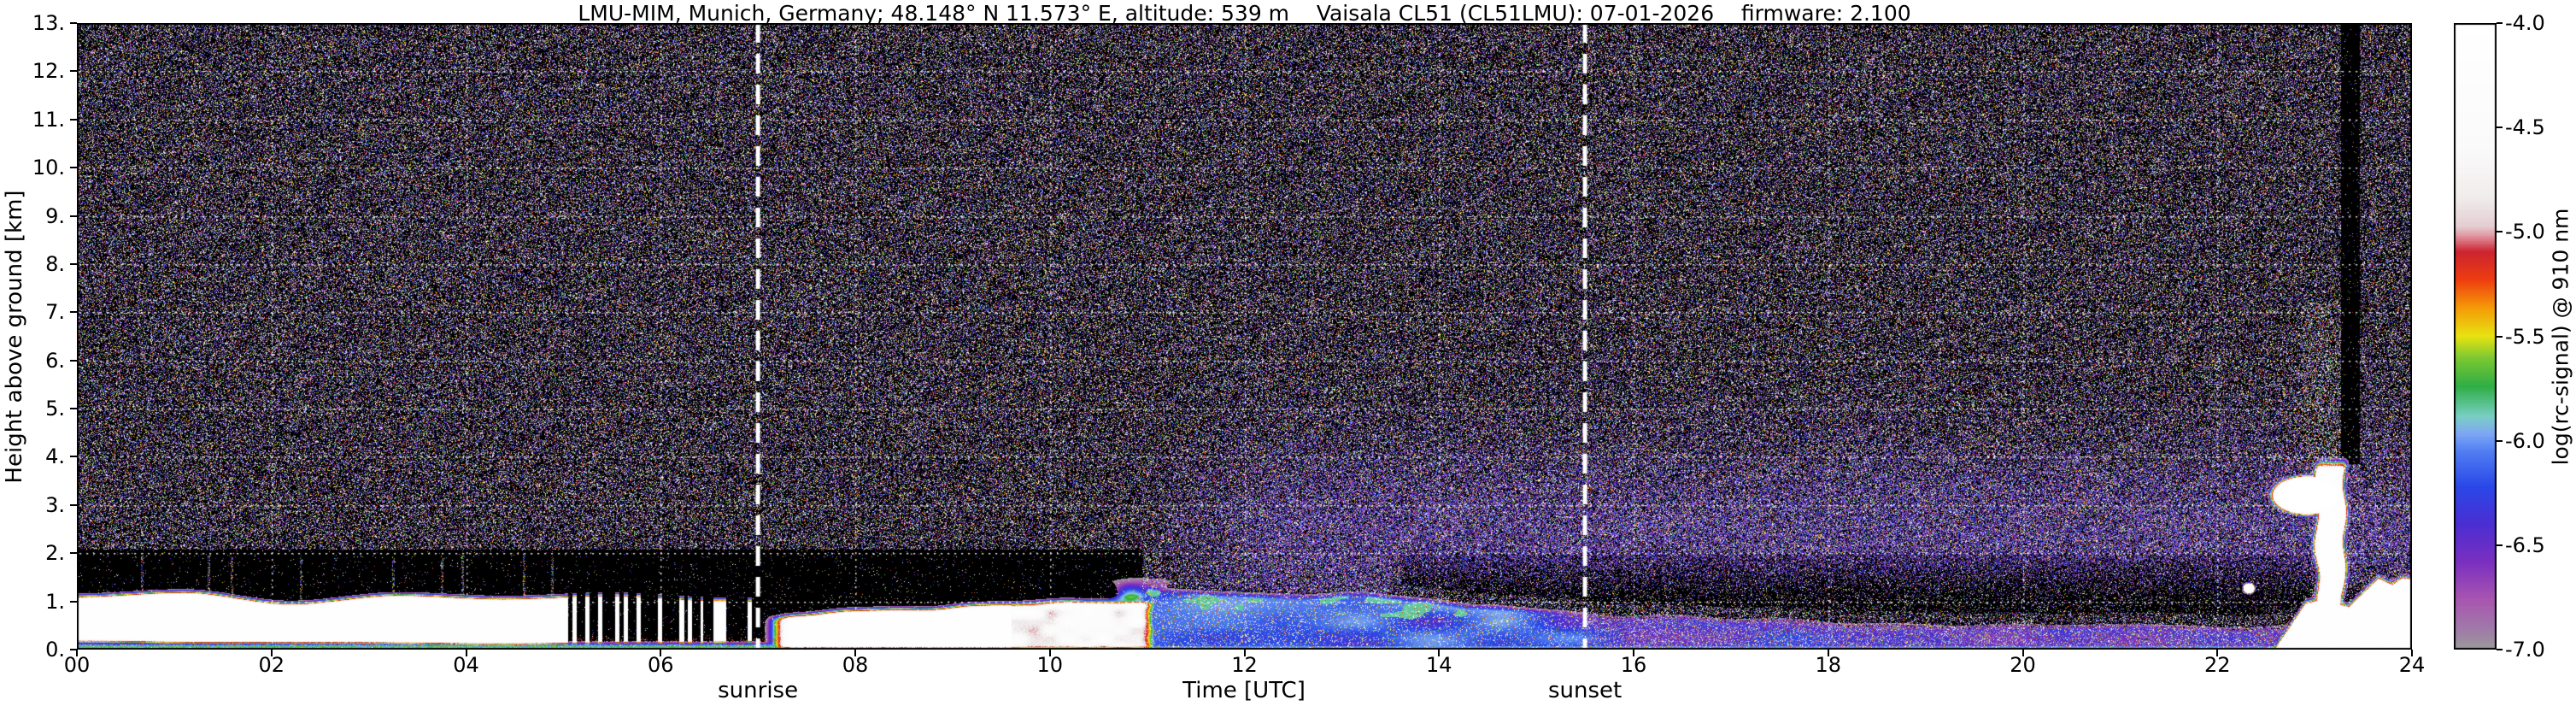 This screenshot has height=706, width=2576. Describe the element at coordinates (55, 601) in the screenshot. I see `y-tick-label: 1.` at that location.